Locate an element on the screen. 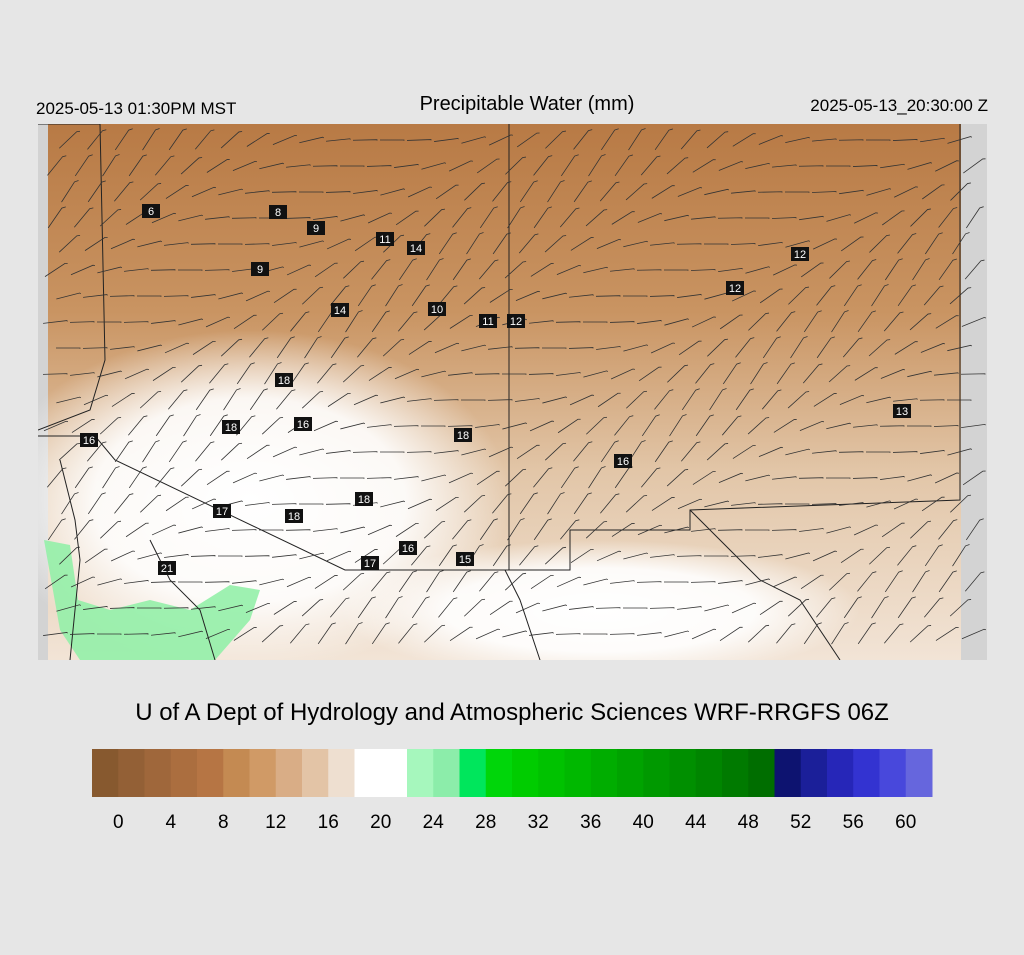 The width and height of the screenshot is (1024, 955). station-value: 16 is located at coordinates (623, 462).